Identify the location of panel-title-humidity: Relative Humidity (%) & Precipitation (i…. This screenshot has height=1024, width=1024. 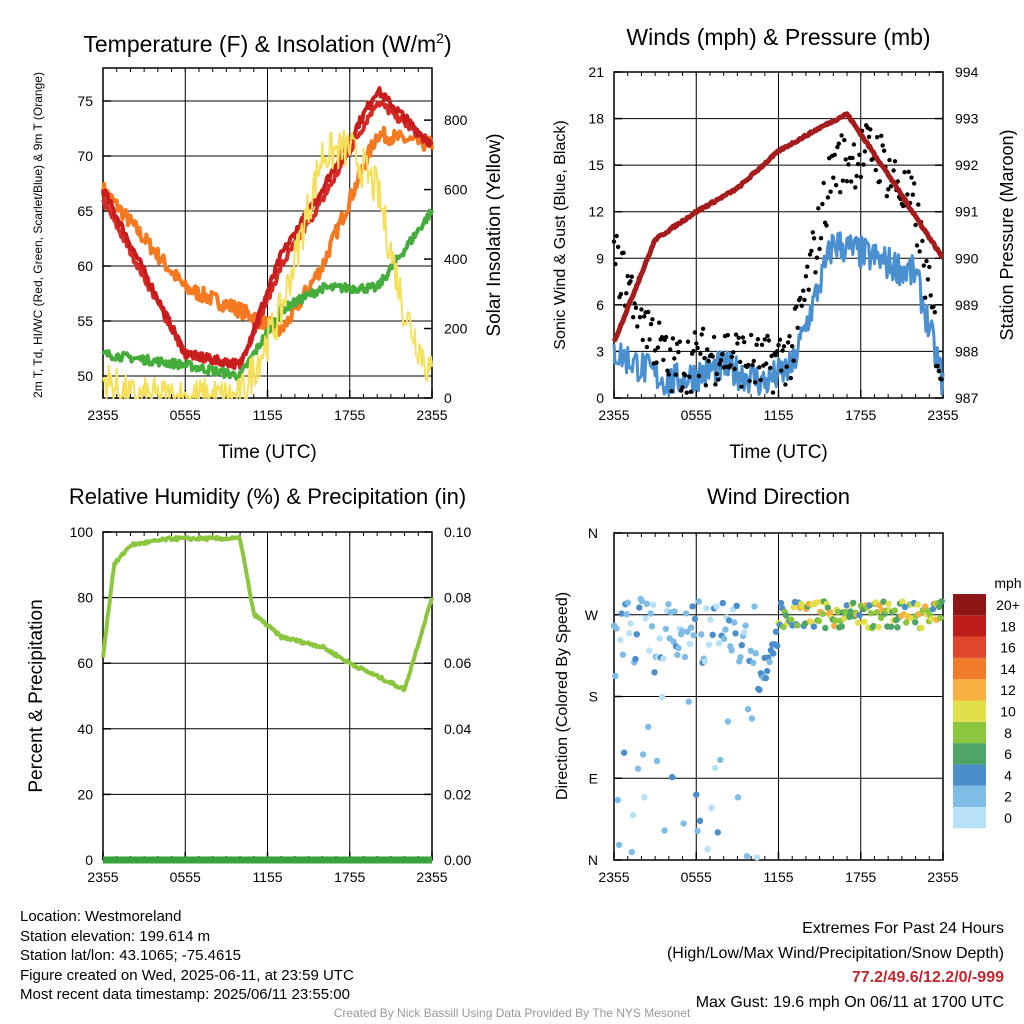
(267, 496).